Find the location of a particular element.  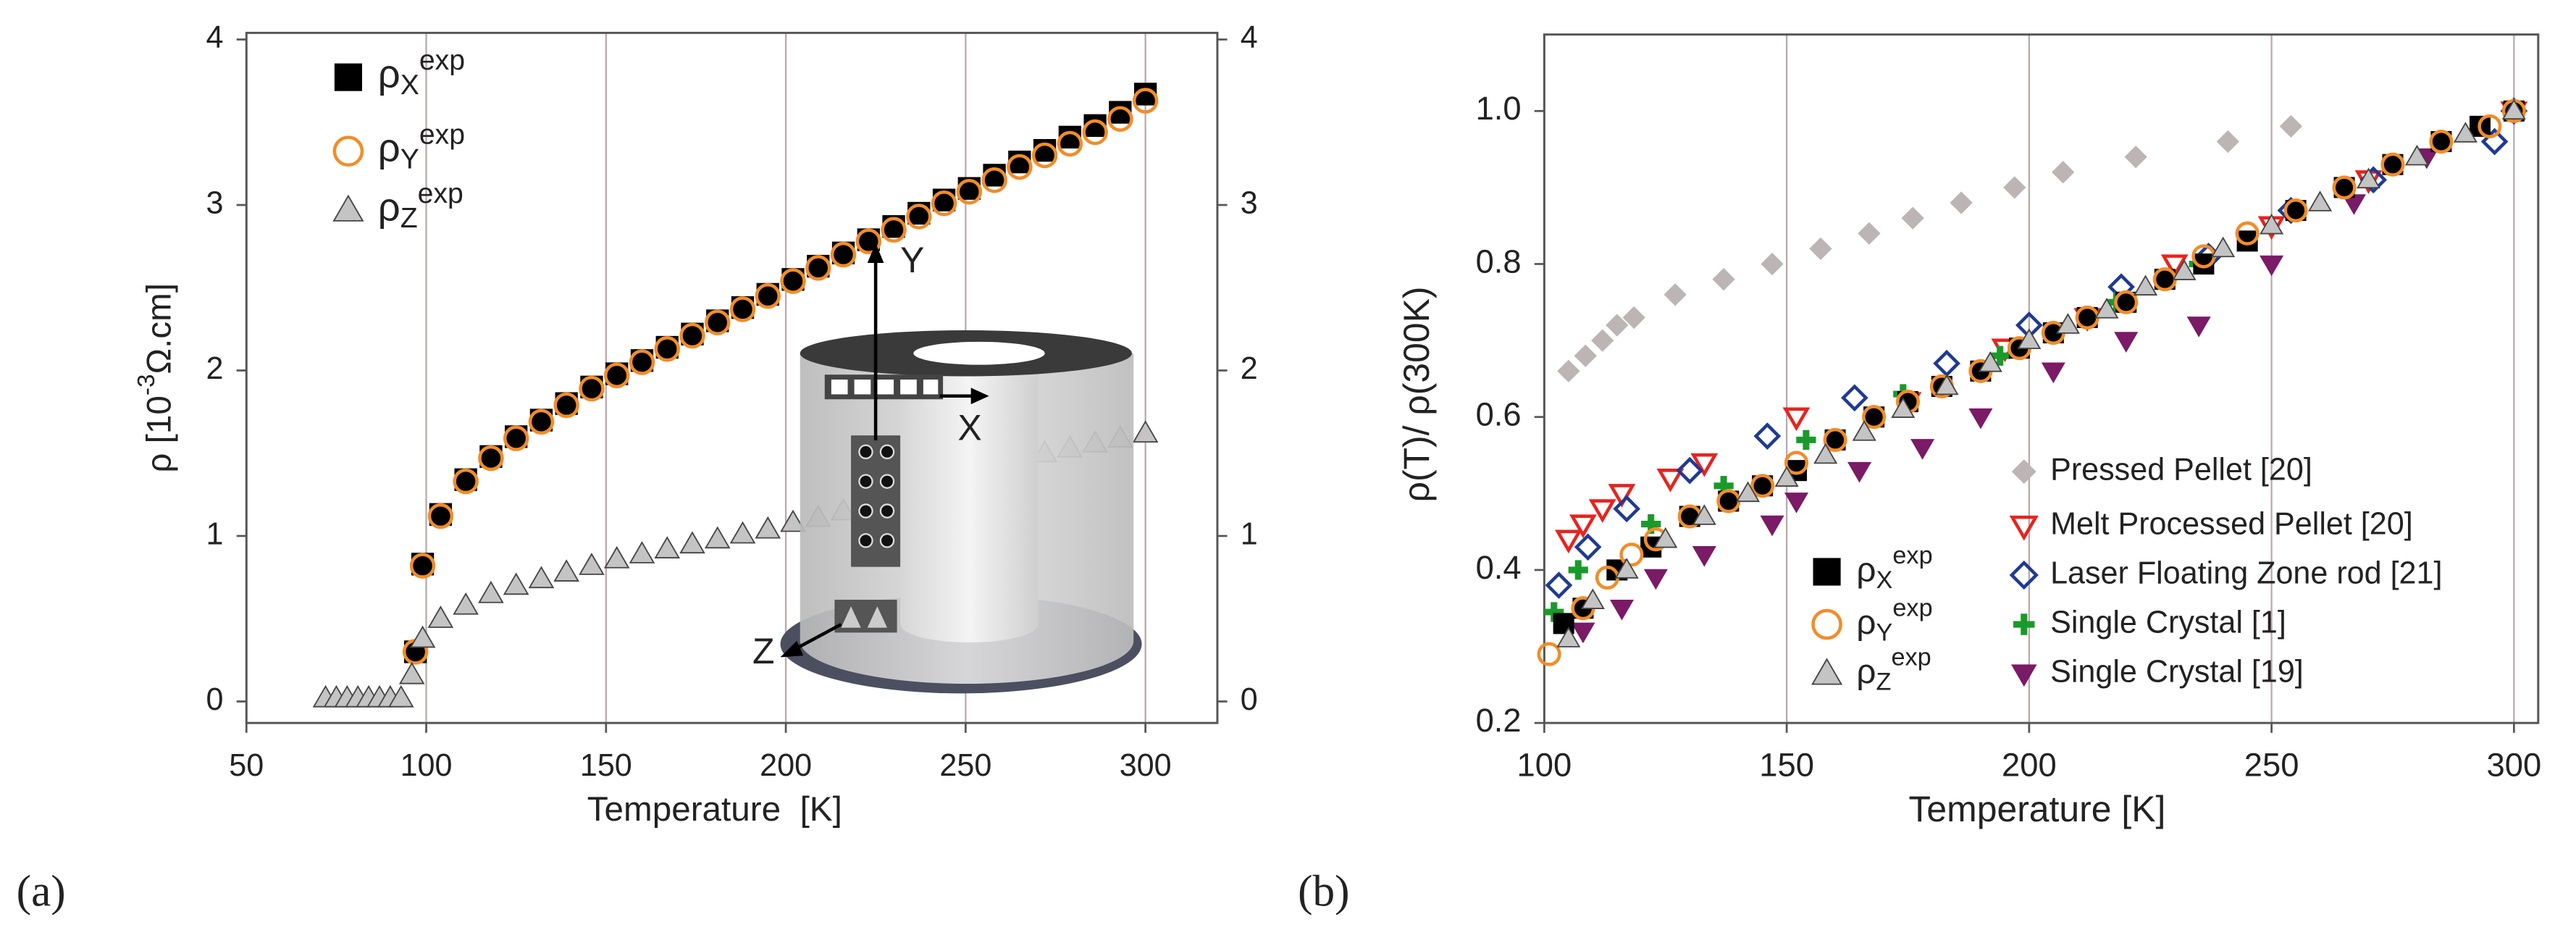

x-tick-label: 150 is located at coordinates (606, 765).